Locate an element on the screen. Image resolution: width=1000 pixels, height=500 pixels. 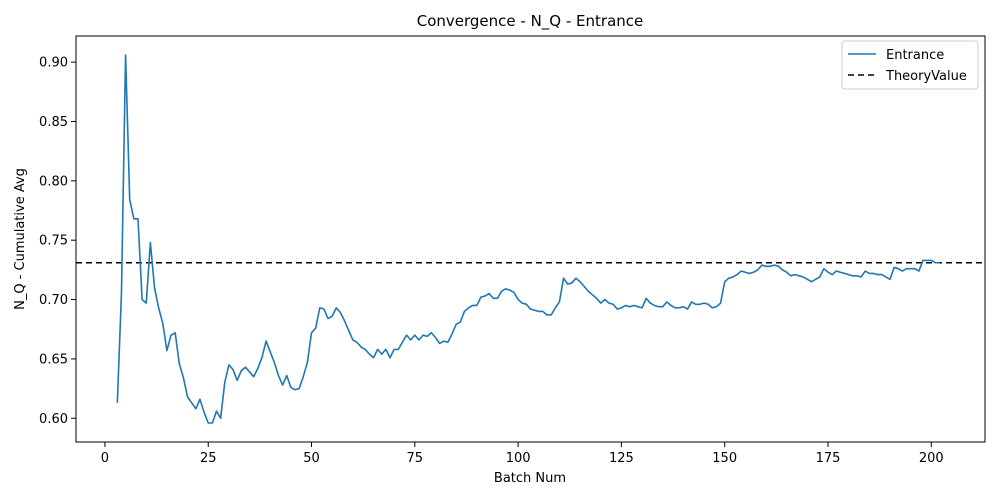
y-tick-label: 0.60 is located at coordinates (53, 419).